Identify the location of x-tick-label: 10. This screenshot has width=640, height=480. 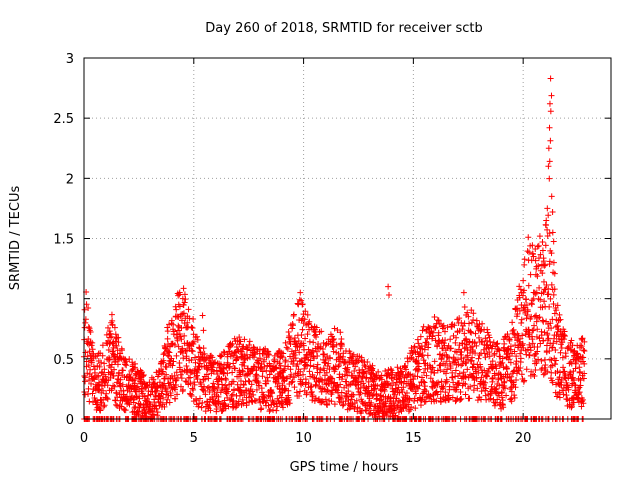
(303, 438).